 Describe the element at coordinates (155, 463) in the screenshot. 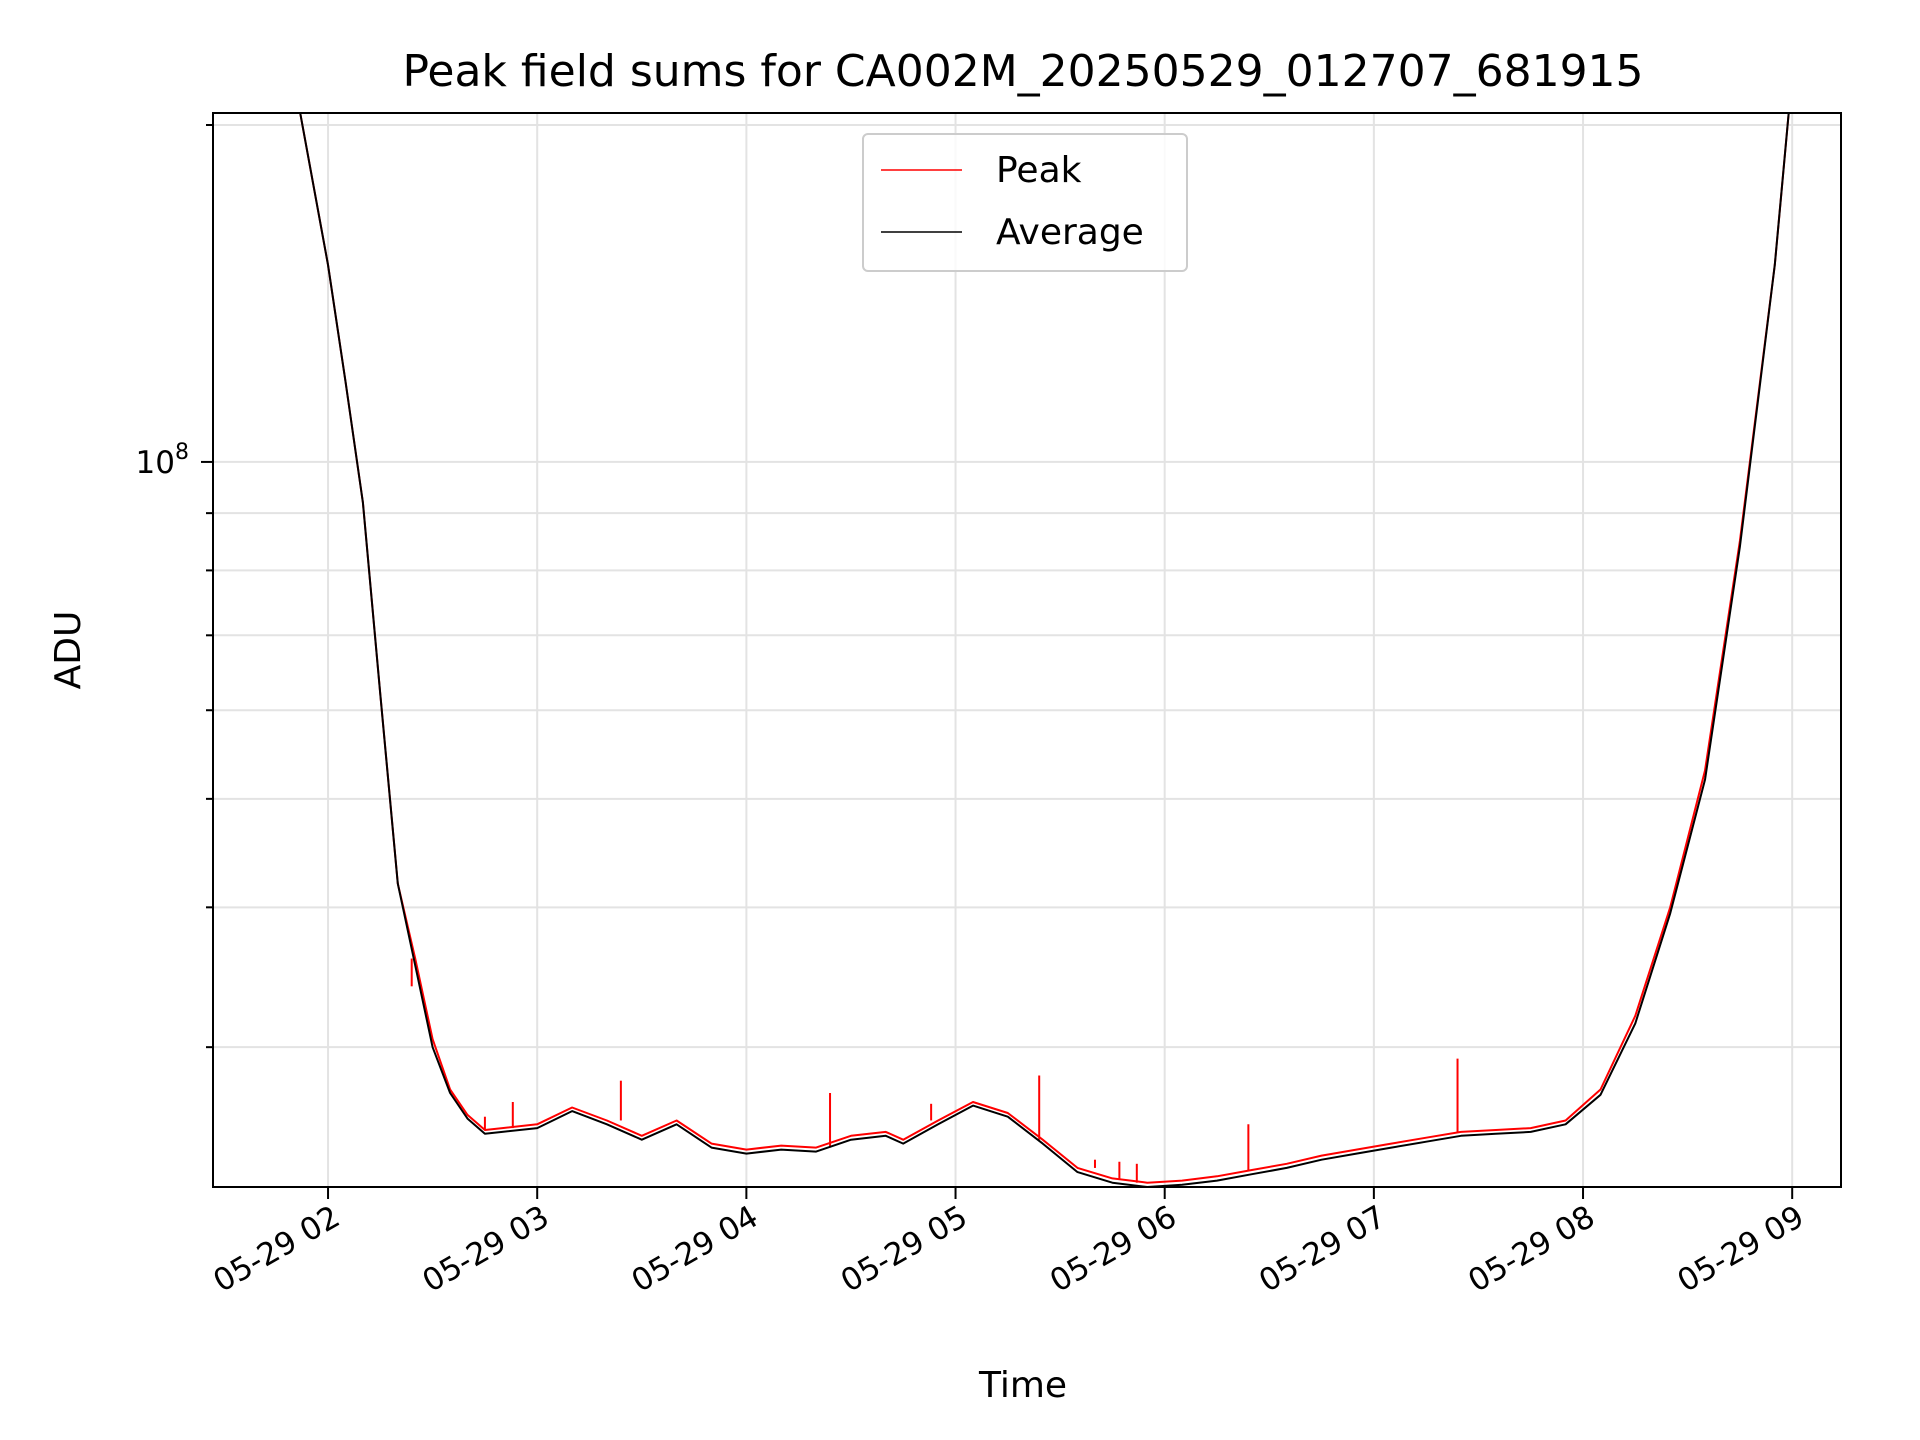

I see `y-tick-label-base: 10` at that location.